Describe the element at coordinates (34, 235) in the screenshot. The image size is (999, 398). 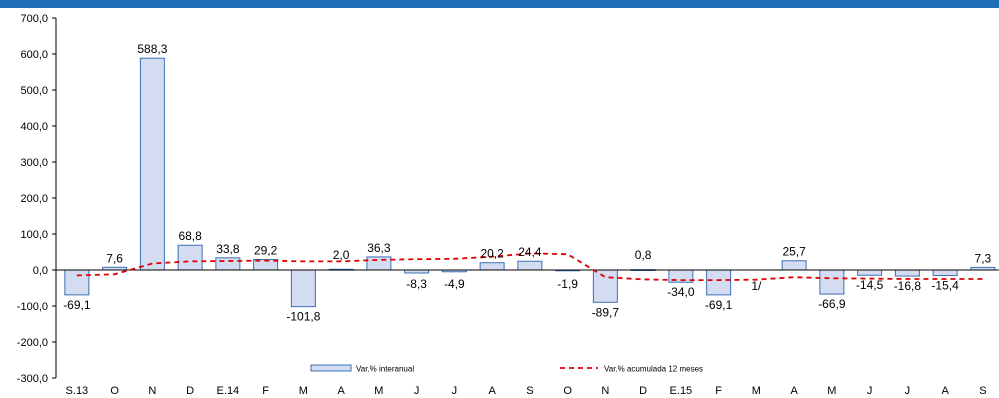
I see `y-tick-label: 100,0` at that location.